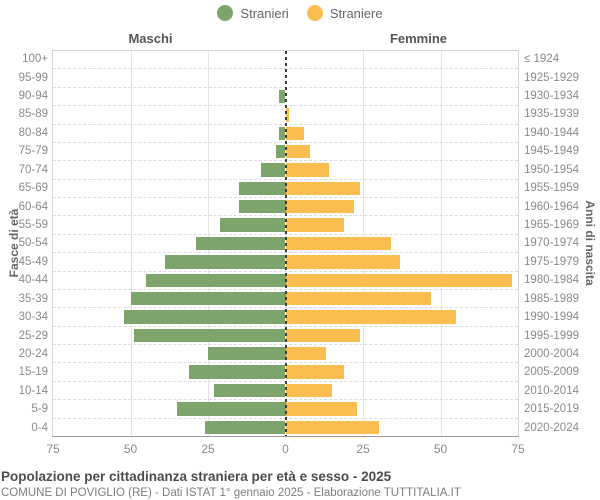  Describe the element at coordinates (33, 132) in the screenshot. I see `age-group-label: 80-84` at that location.